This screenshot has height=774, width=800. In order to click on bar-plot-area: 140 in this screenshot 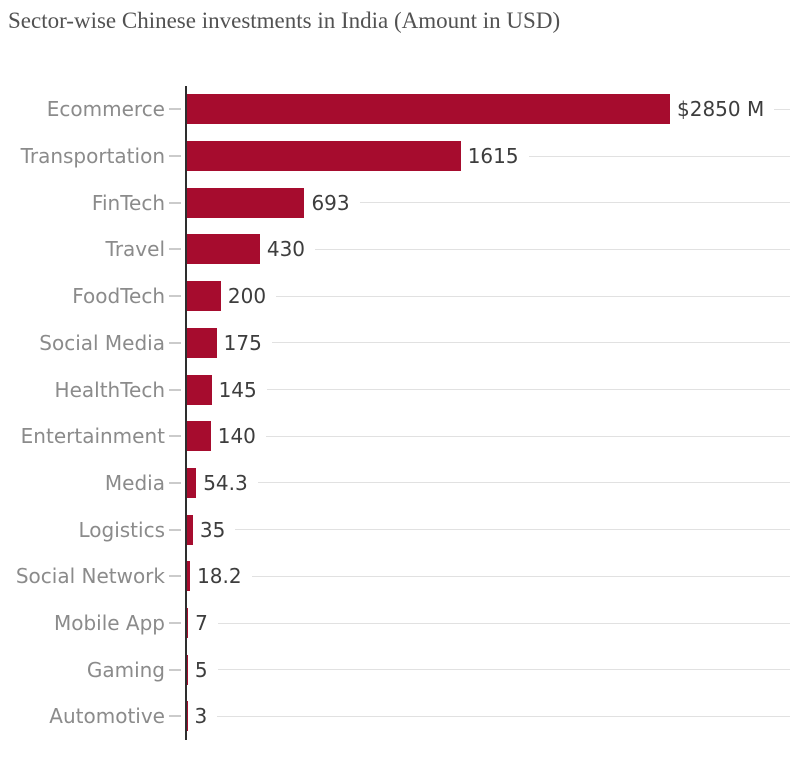, I will do `click(493, 436)`.